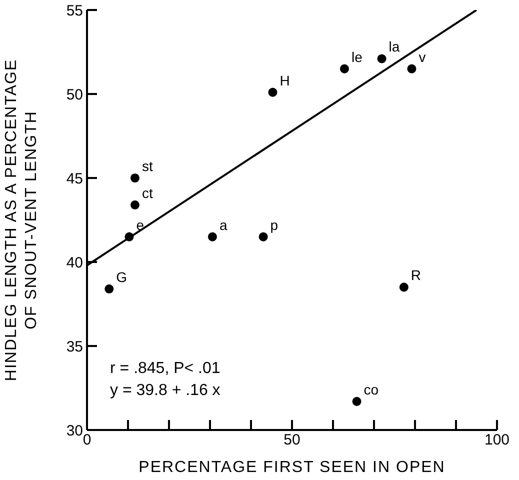 This screenshot has height=480, width=519. Describe the element at coordinates (122, 276) in the screenshot. I see `annotation: G` at that location.